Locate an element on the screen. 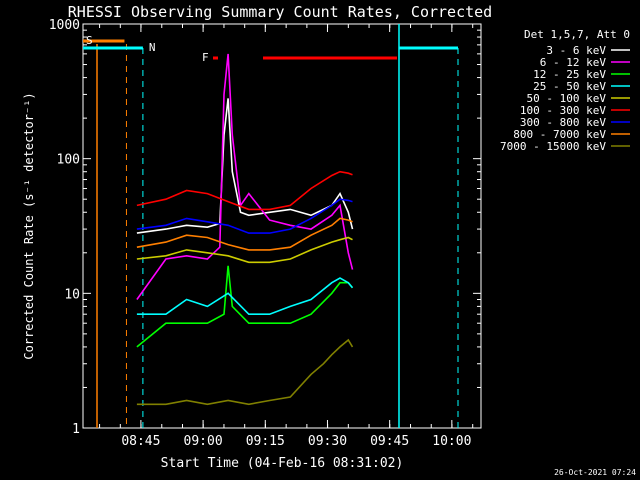 Image resolution: width=640 pixels, height=480 pixels. legend-label: 7000 - 15000 keV is located at coordinates (553, 146).